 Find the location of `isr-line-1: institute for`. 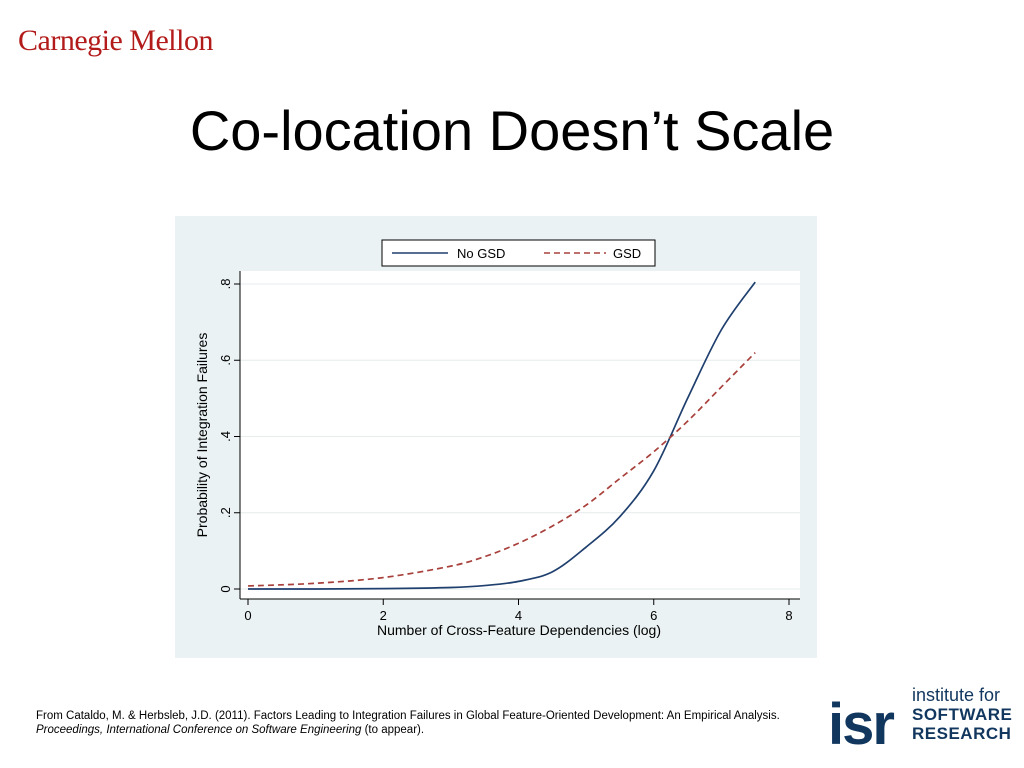

isr-line-1: institute for is located at coordinates (956, 695).